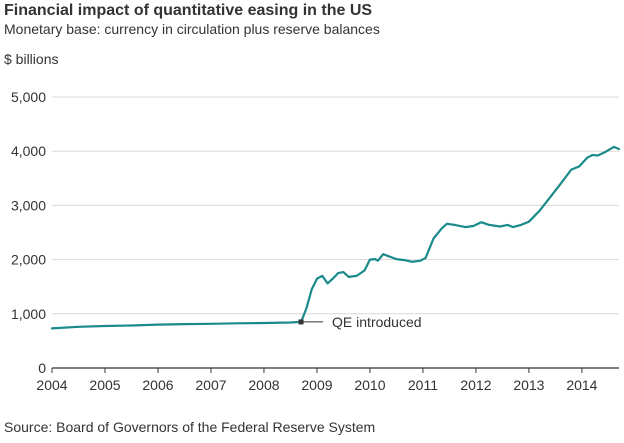 The image size is (624, 443). What do you see at coordinates (157, 385) in the screenshot?
I see `x-tick-label: 2006` at bounding box center [157, 385].